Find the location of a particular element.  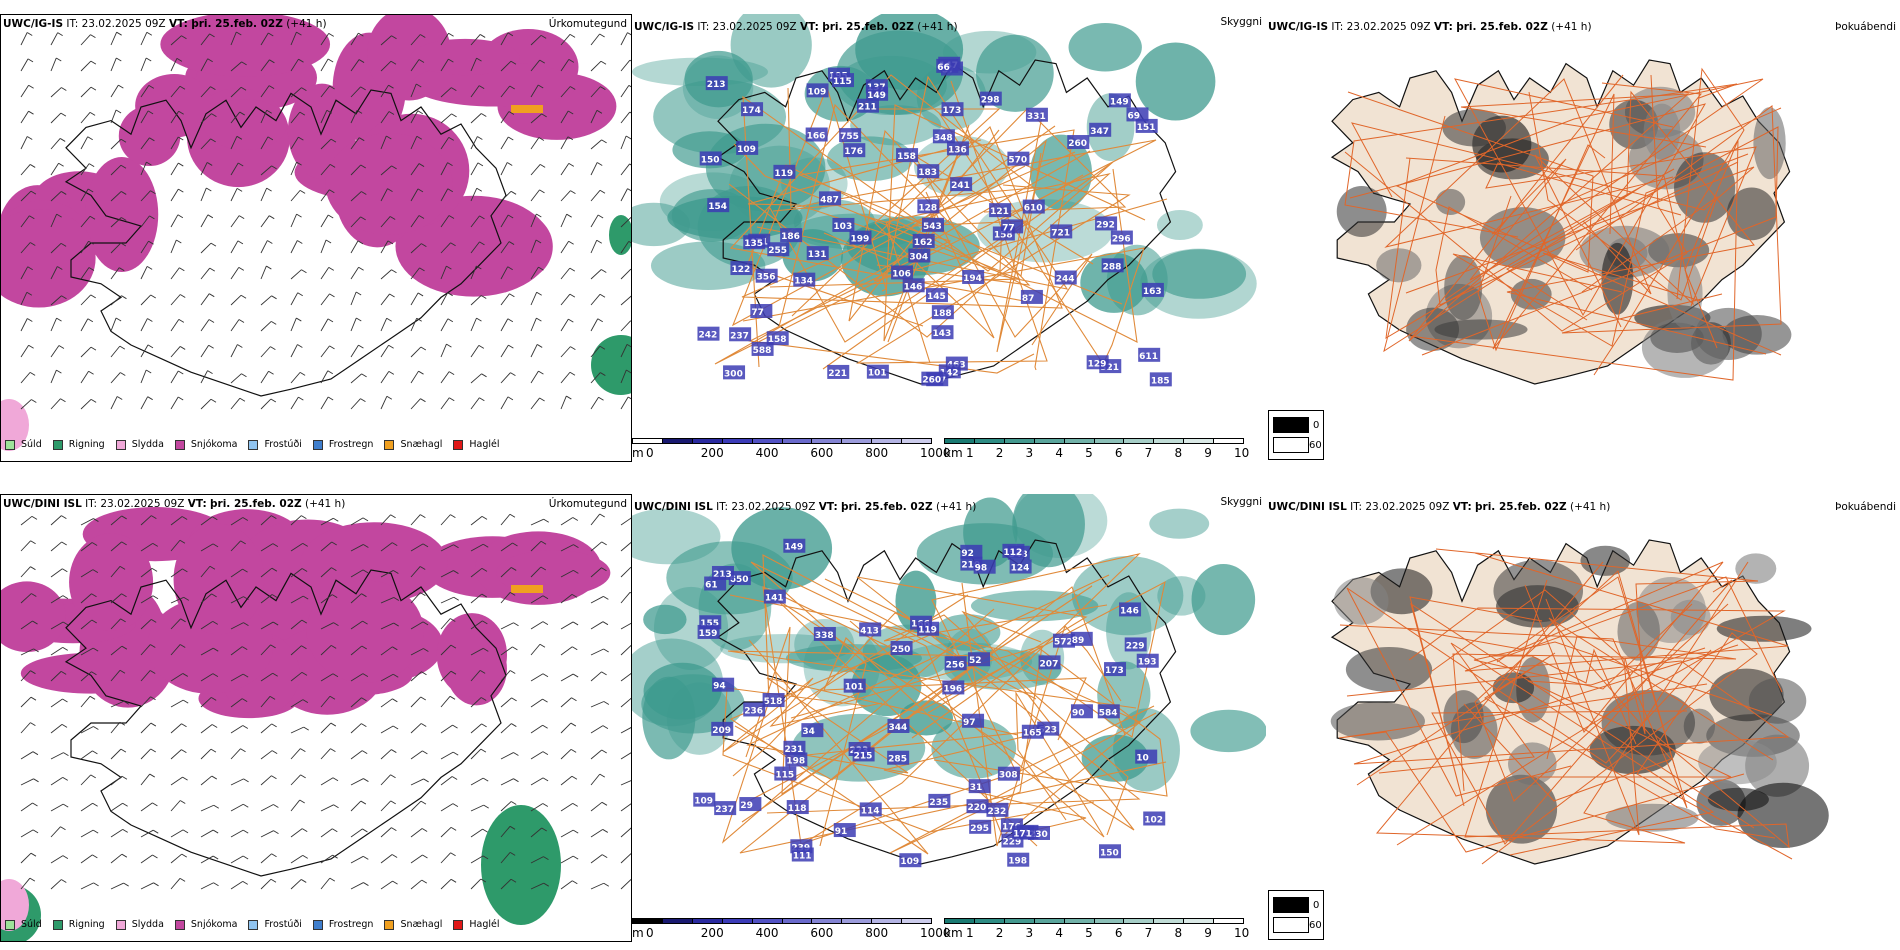

cloud-base-label: 124 is located at coordinates (1020, 569).